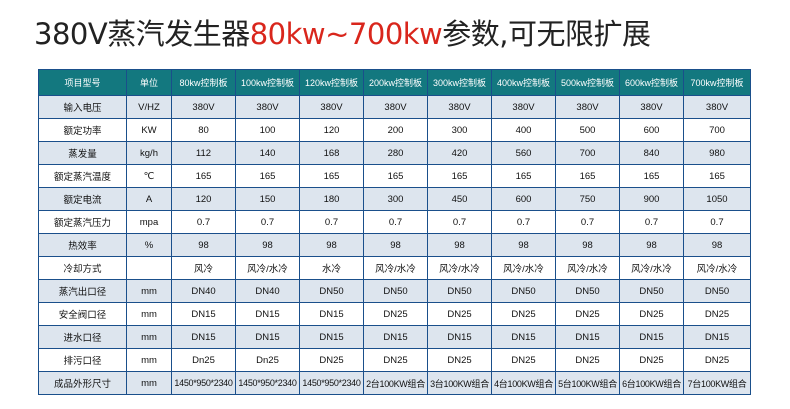 This screenshot has height=409, width=790. What do you see at coordinates (203, 130) in the screenshot?
I see `value-cell: 80` at bounding box center [203, 130].